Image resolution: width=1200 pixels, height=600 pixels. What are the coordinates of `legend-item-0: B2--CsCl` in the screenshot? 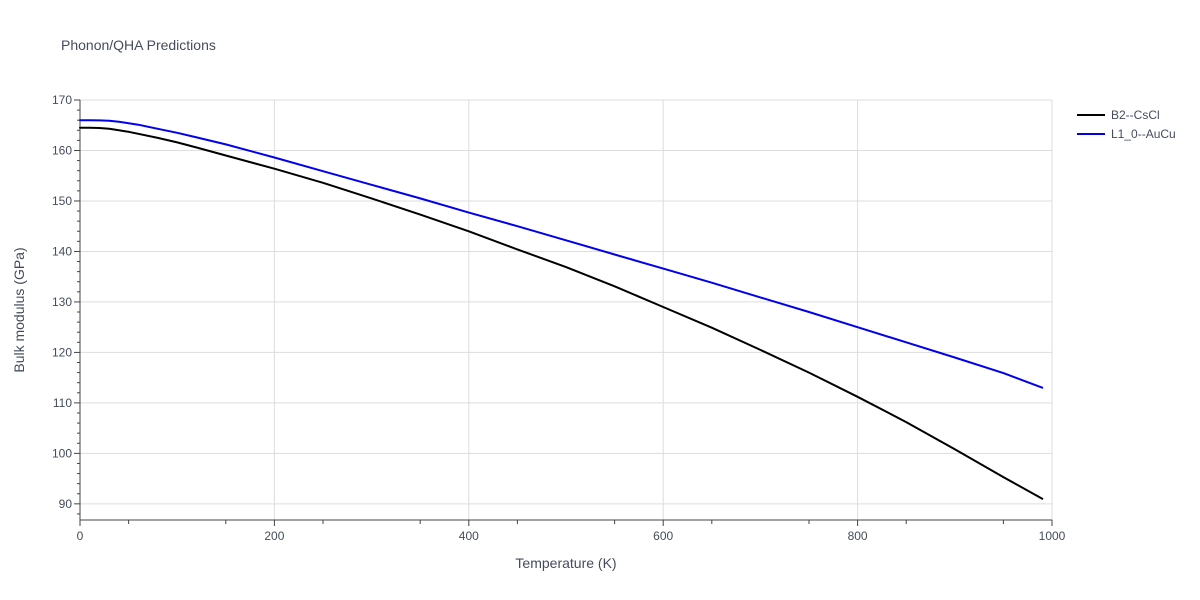 It's located at (1118, 115).